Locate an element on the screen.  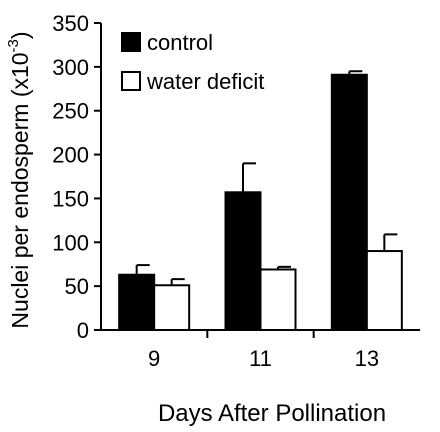
x-tick-label: 13 is located at coordinates (367, 358).